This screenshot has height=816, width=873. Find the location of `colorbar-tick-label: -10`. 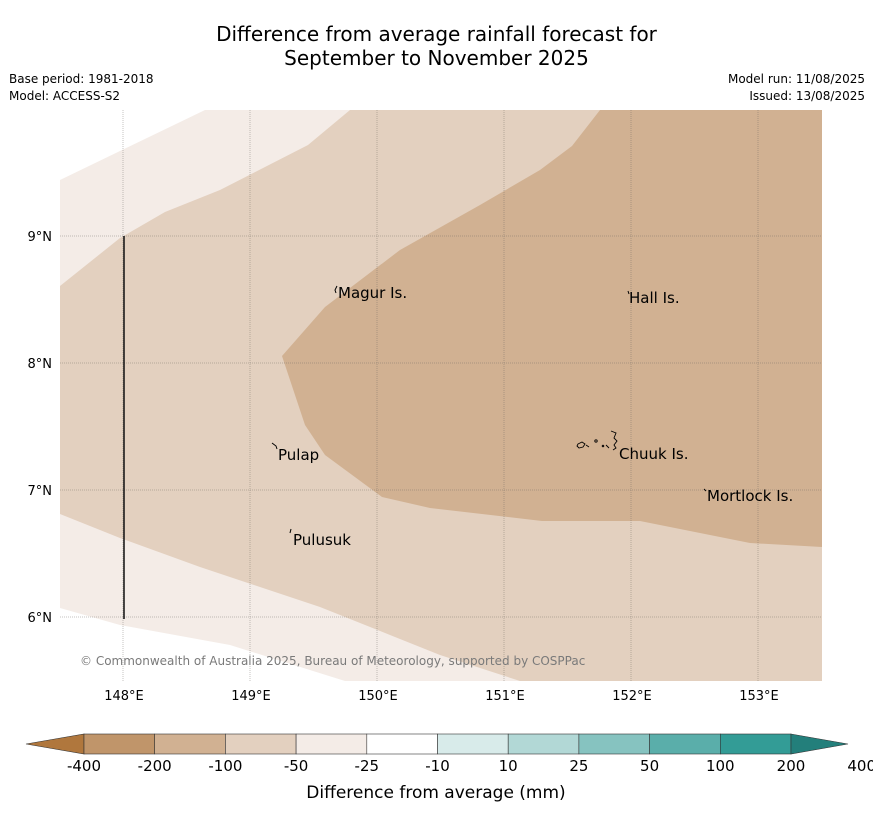

colorbar-tick-label: -10 is located at coordinates (437, 766).